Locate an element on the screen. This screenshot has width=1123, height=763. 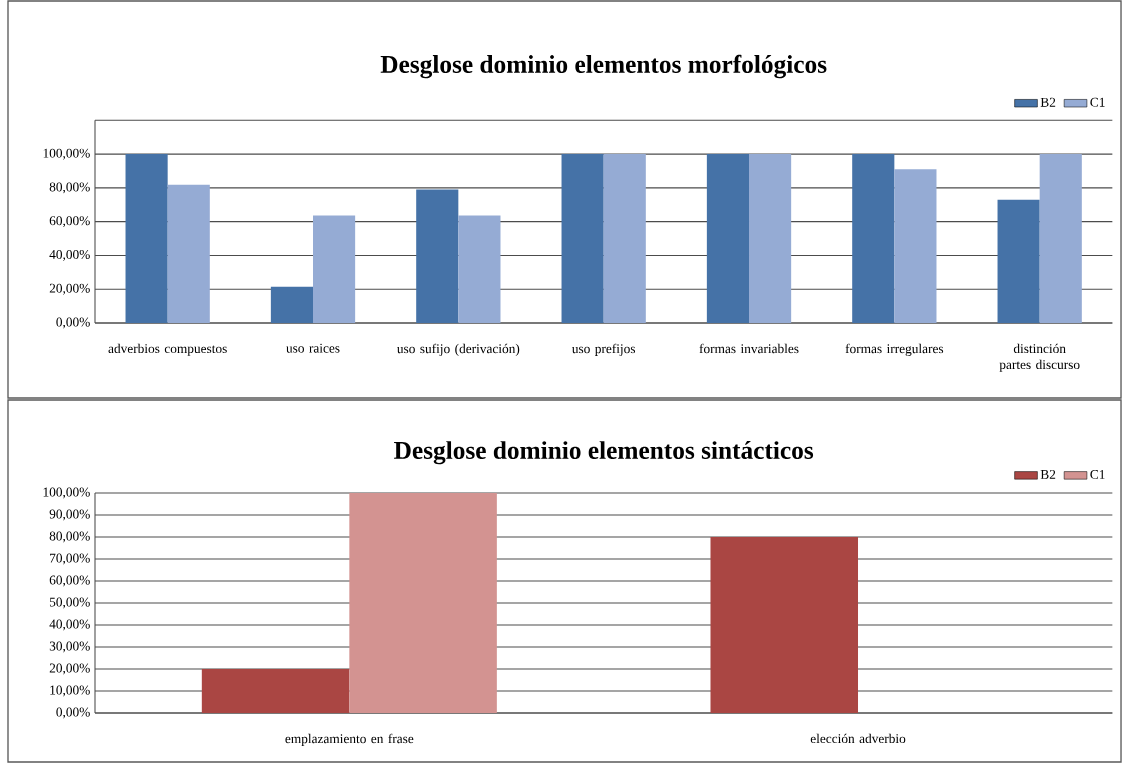
x-tick-label: adverbios compuestos is located at coordinates (167, 349).